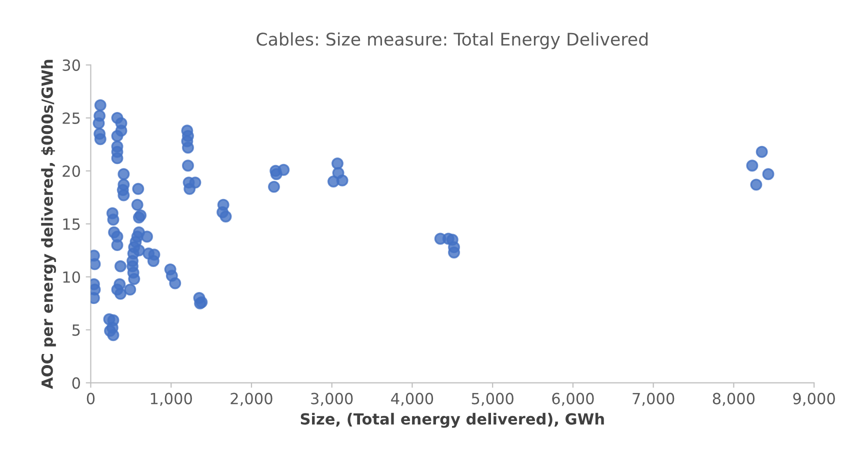 The height and width of the screenshot is (464, 848). What do you see at coordinates (733, 399) in the screenshot?
I see `x-tick-label: 8,000` at bounding box center [733, 399].